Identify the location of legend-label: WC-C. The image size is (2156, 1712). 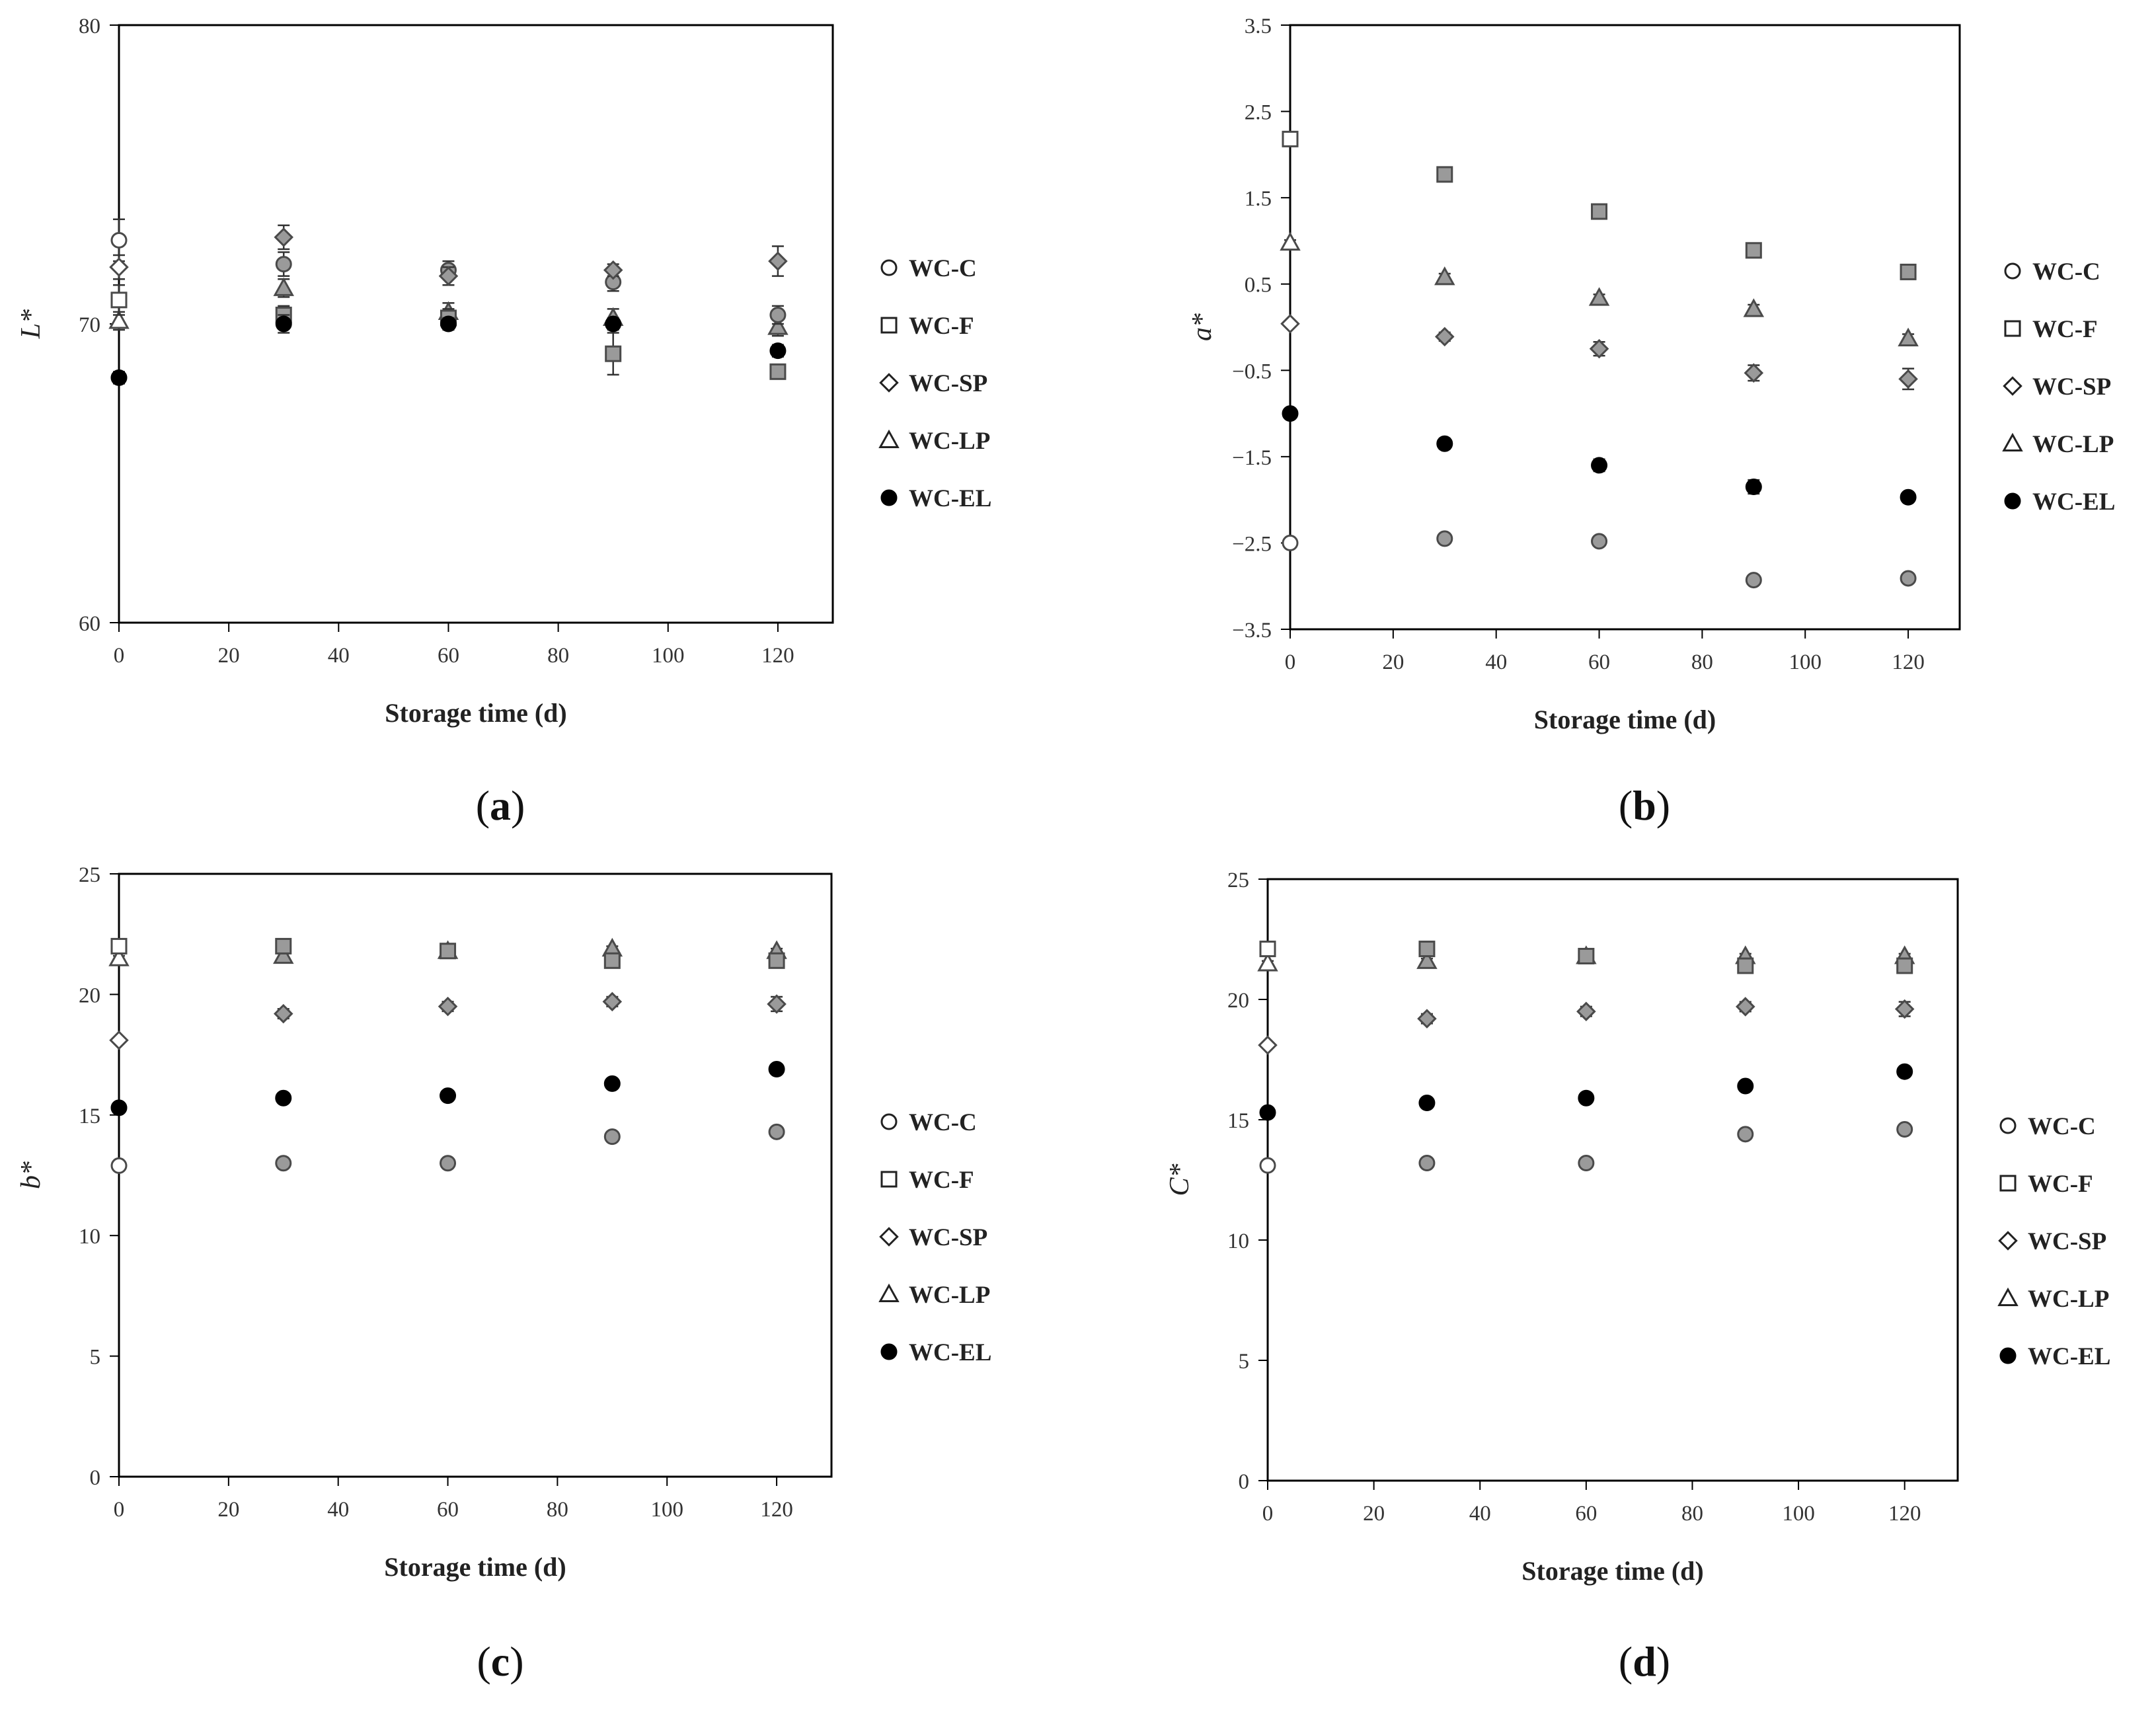
(2066, 272).